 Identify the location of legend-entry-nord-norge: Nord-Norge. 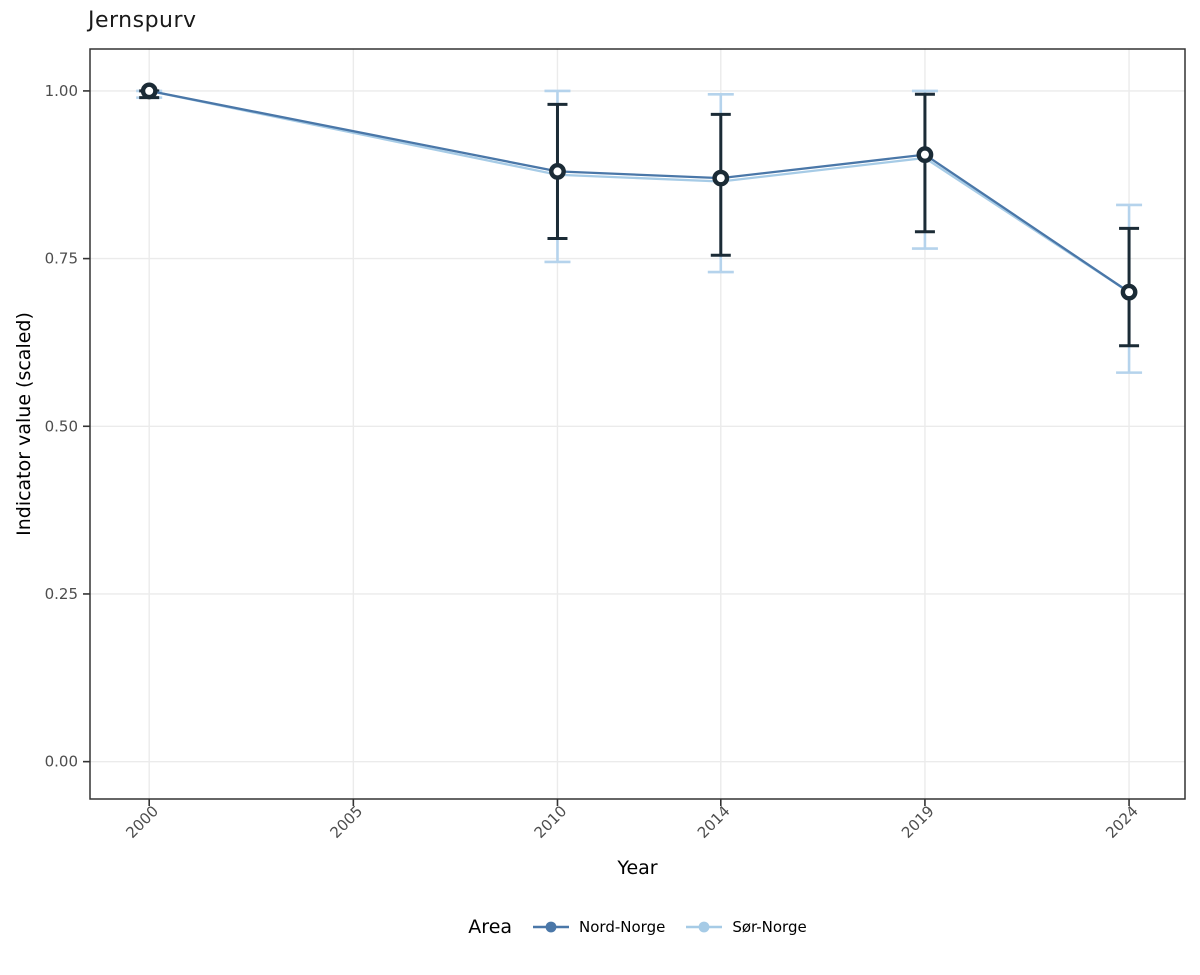
(597, 927).